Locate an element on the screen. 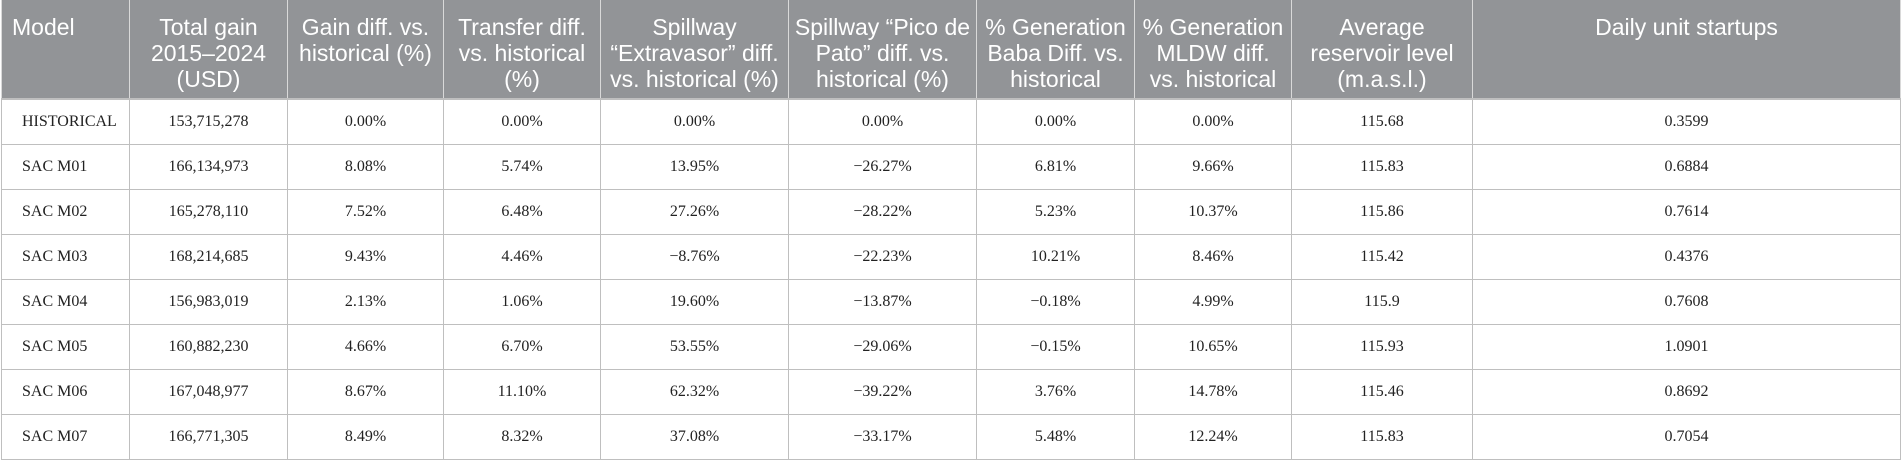  cell-daily-startups: 0.8692 is located at coordinates (1686, 392).